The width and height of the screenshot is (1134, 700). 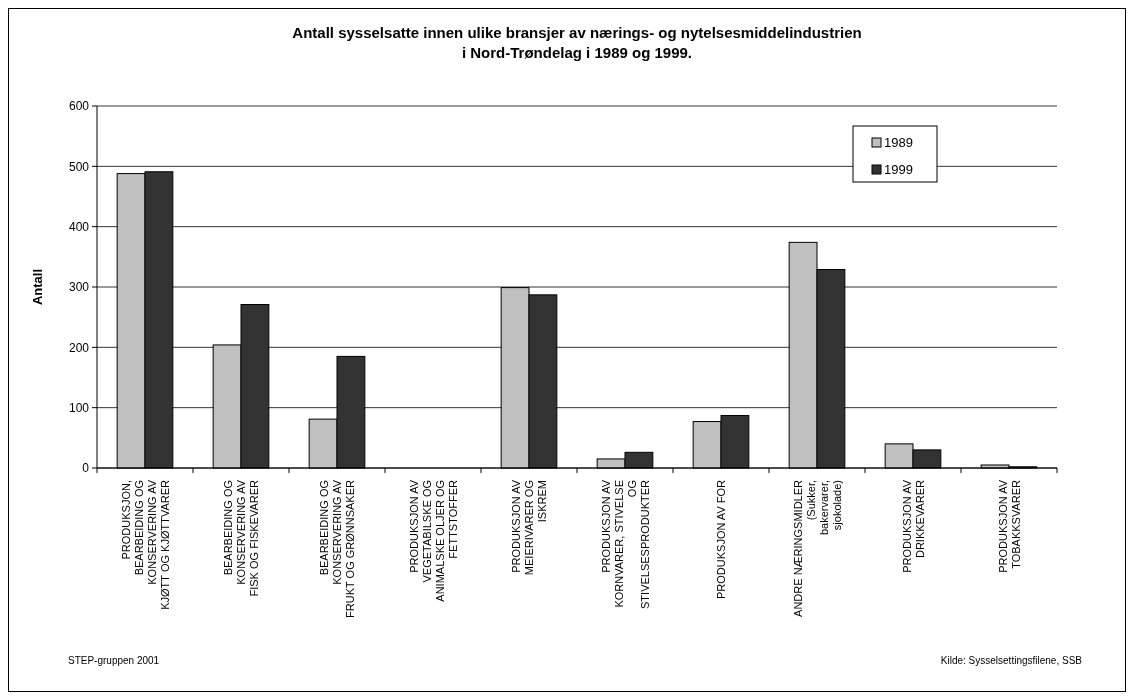 What do you see at coordinates (1011, 660) in the screenshot?
I see `text: Kilde: Sysselsettingsfilene, SSB` at bounding box center [1011, 660].